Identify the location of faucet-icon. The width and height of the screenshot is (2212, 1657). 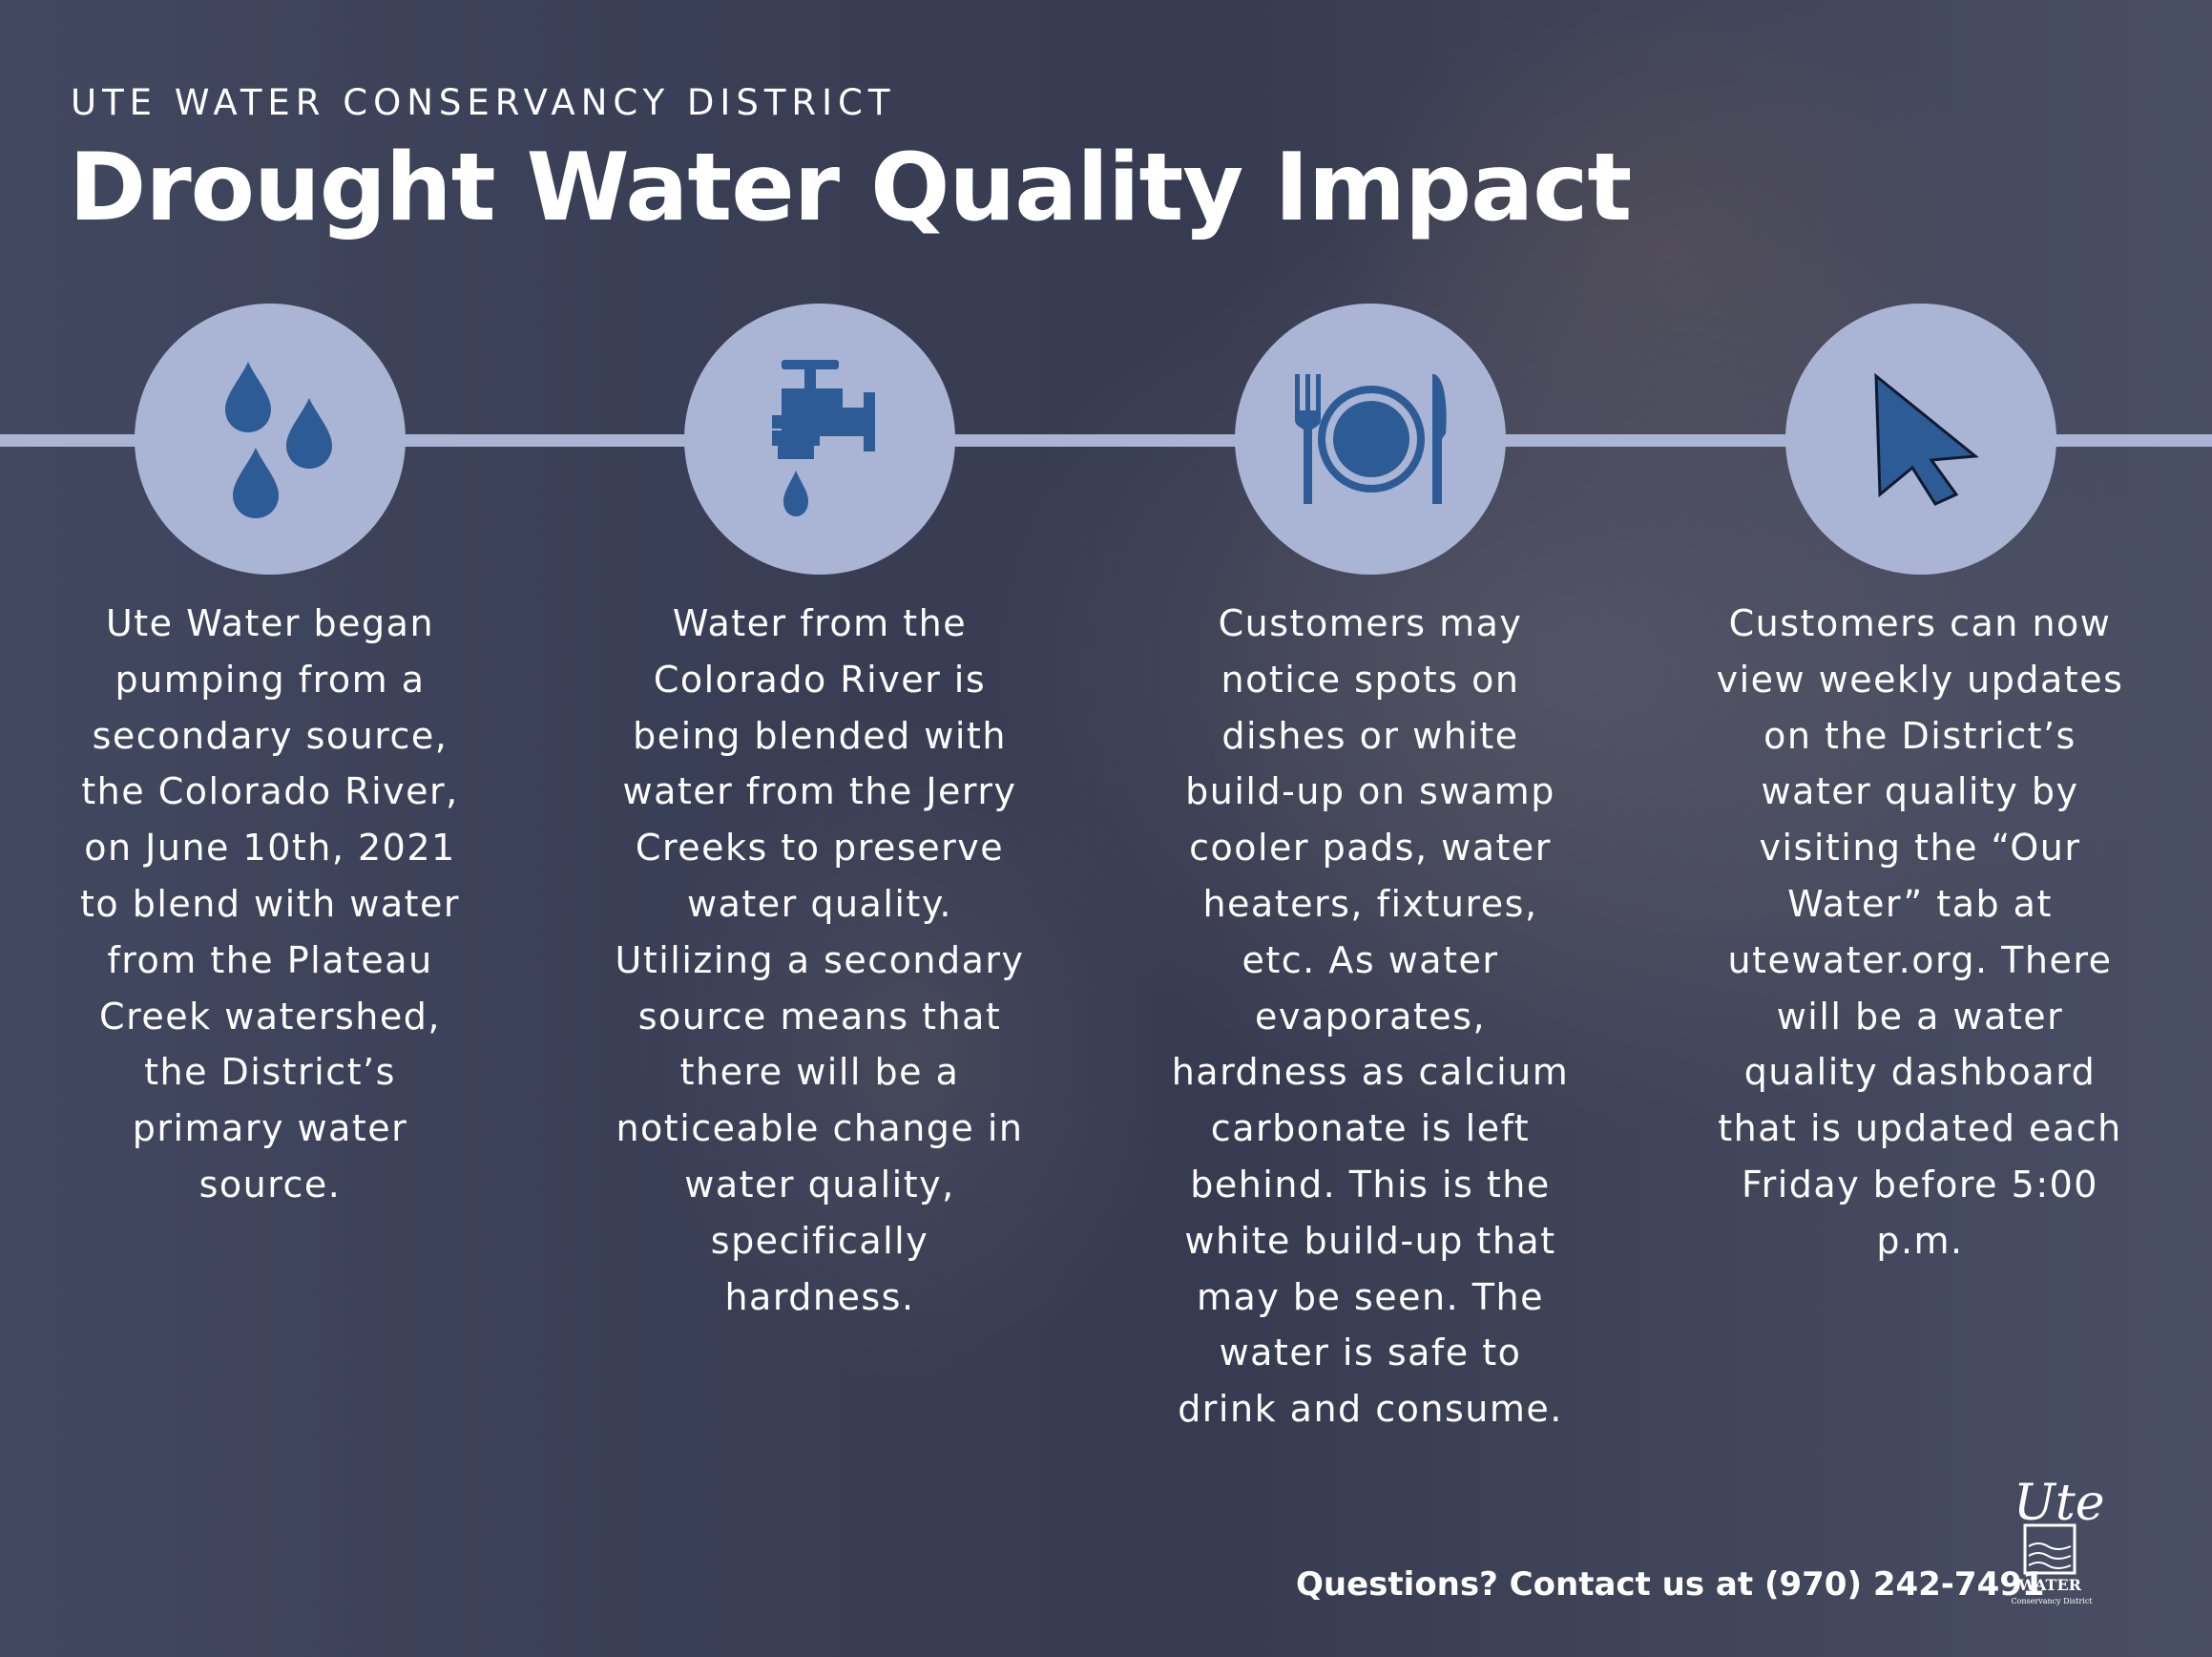
(824, 438).